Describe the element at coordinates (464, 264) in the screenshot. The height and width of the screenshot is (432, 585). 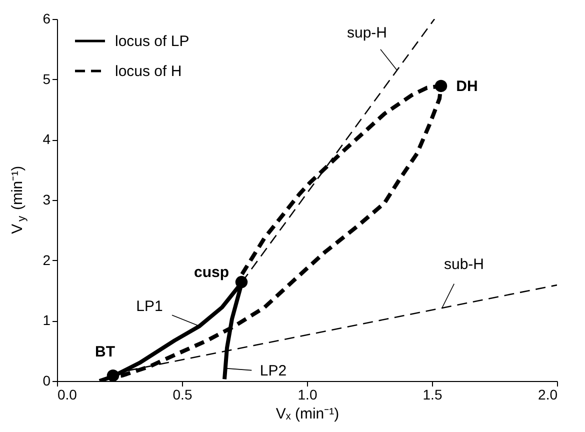
I see `annotation: sub-H` at that location.